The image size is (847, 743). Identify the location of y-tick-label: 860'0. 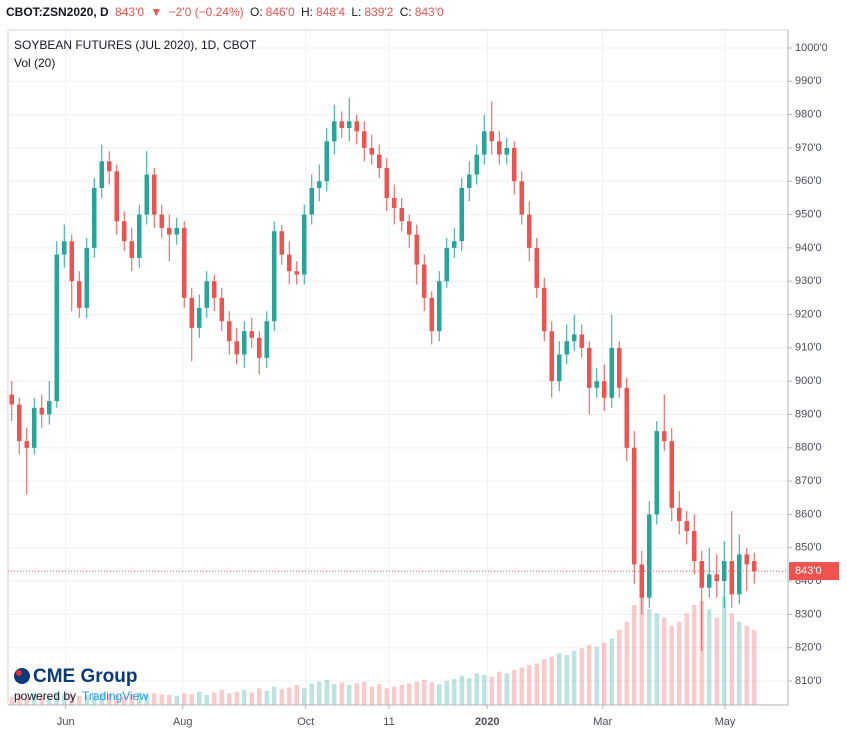
(808, 514).